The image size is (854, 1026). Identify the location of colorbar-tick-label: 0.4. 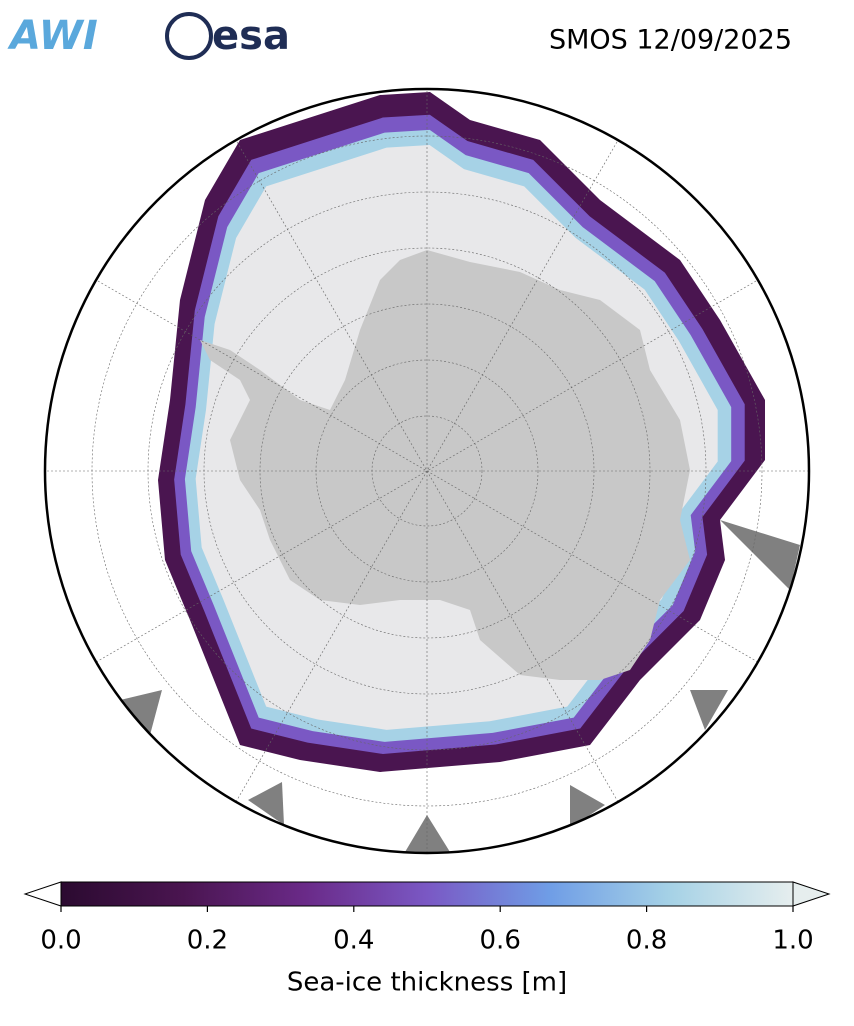
(353, 941).